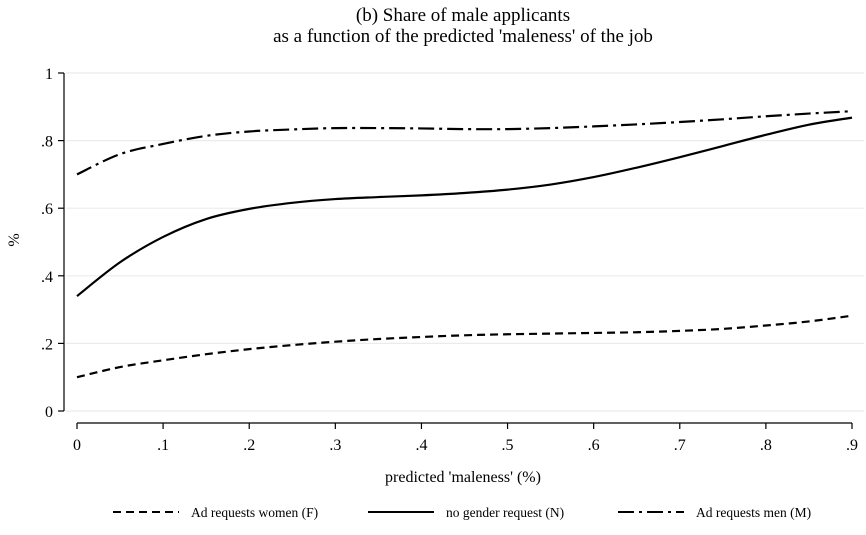 This screenshot has height=535, width=866. What do you see at coordinates (163, 445) in the screenshot?
I see `x-tick-label-1: .1` at bounding box center [163, 445].